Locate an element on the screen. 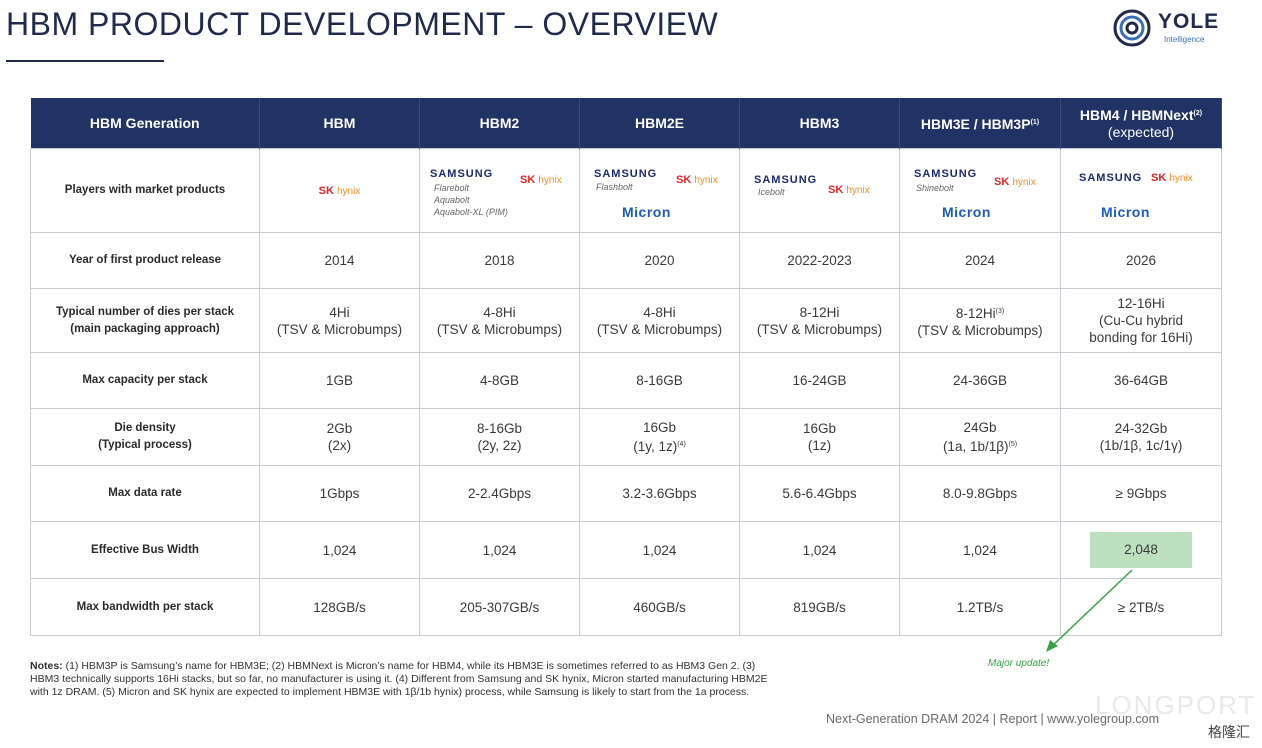 Image resolution: width=1262 pixels, height=748 pixels. table-cell: 128GB/s is located at coordinates (339, 607).